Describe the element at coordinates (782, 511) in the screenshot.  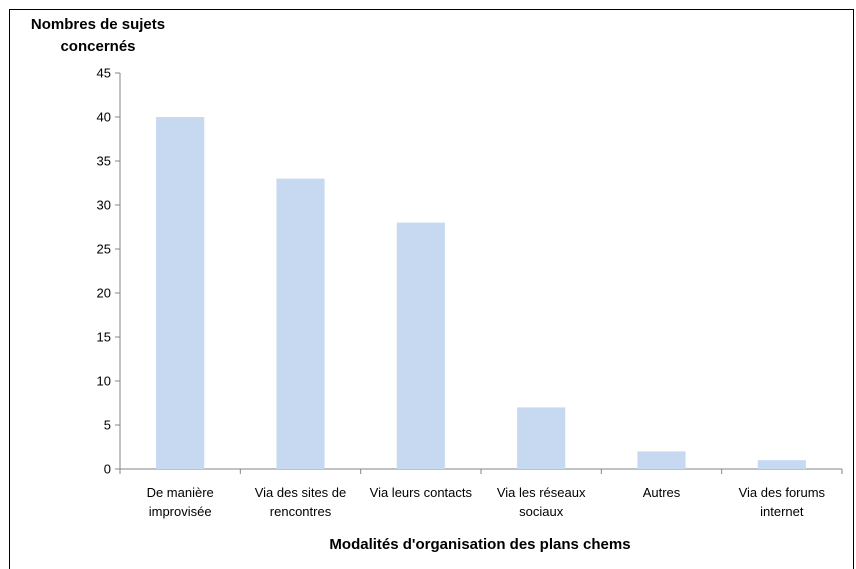
I see `x-tick-label: internet` at that location.